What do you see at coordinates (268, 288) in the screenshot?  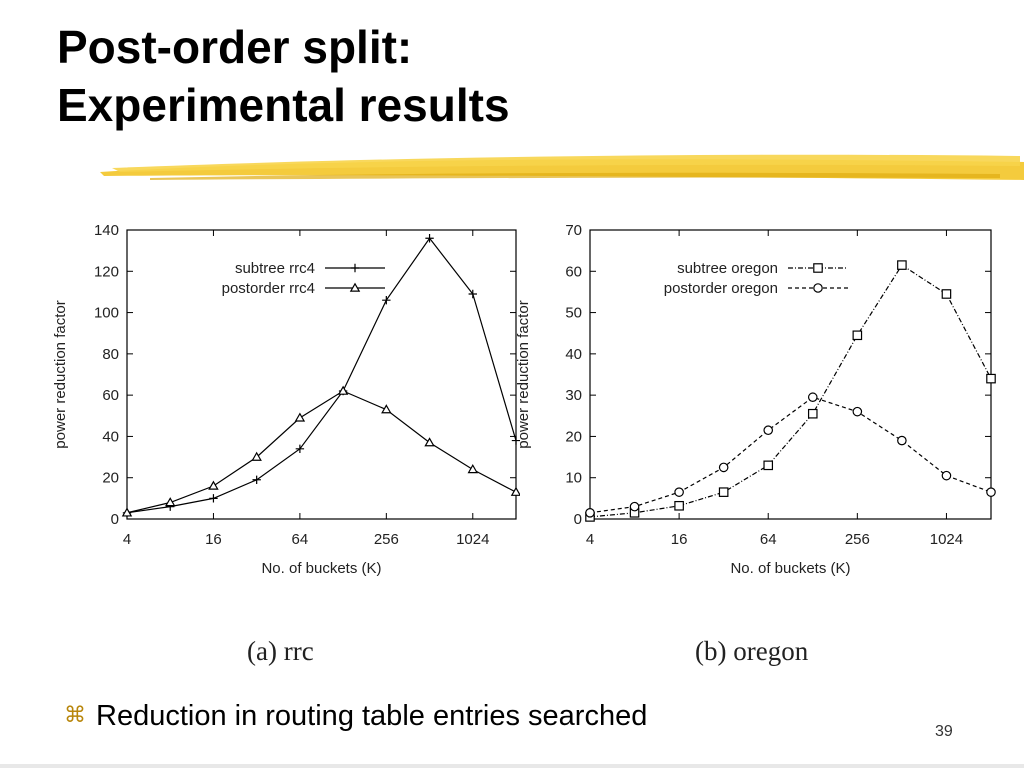 I see `legend-label: postorder rrc4` at bounding box center [268, 288].